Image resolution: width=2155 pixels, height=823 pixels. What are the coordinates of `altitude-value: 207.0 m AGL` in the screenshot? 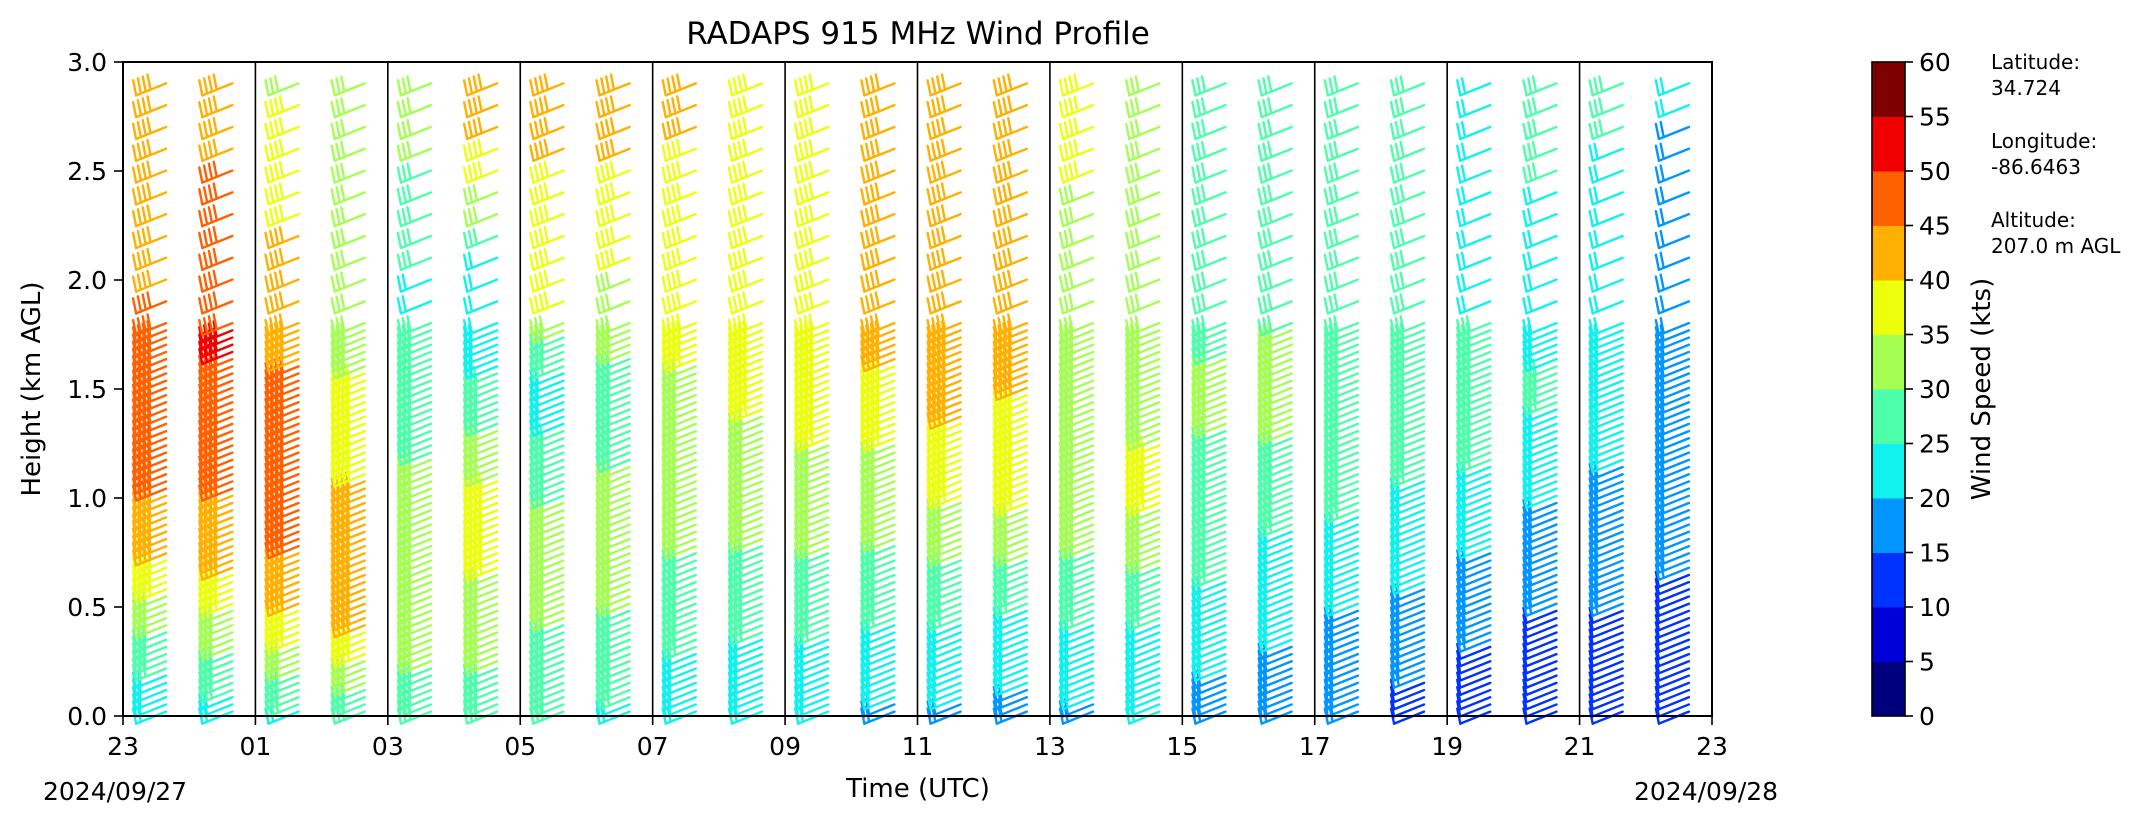 It's located at (2056, 246).